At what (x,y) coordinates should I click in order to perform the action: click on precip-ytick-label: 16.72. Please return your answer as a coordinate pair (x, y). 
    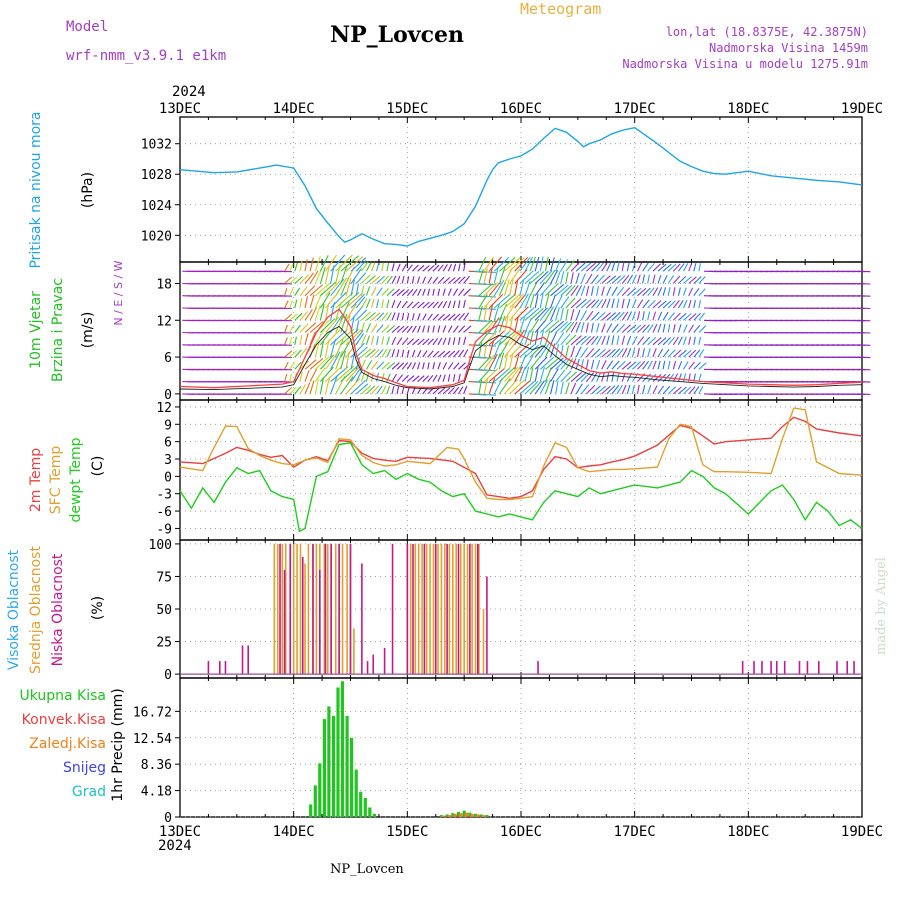
    Looking at the image, I should click on (152, 712).